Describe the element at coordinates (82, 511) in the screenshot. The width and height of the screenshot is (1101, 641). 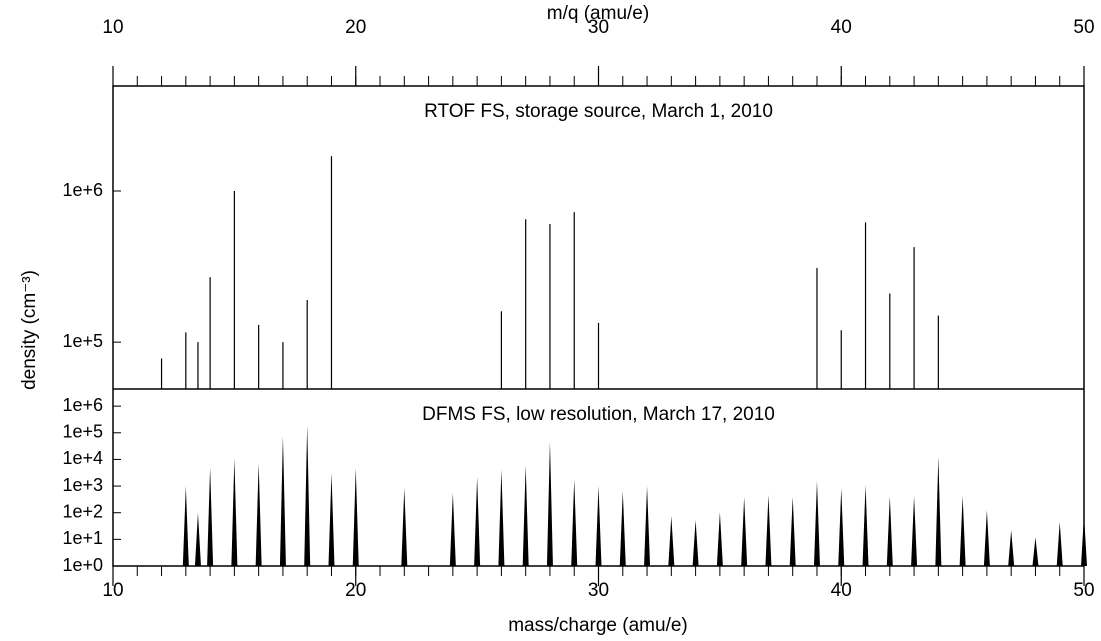
I see `y-tick-label: 1e+2` at that location.